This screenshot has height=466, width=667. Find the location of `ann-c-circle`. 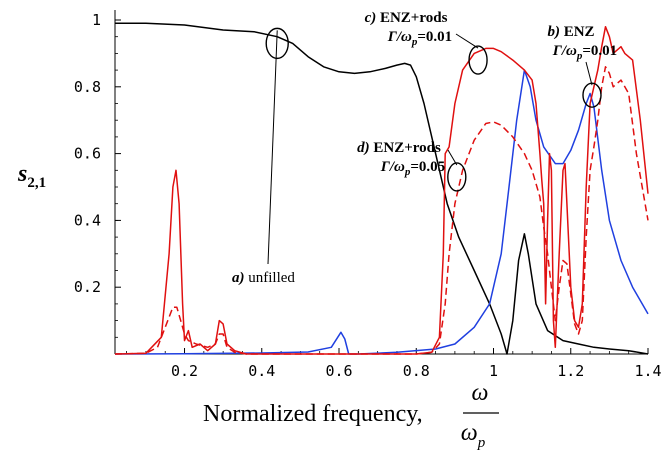

ann-c-circle is located at coordinates (478, 60).